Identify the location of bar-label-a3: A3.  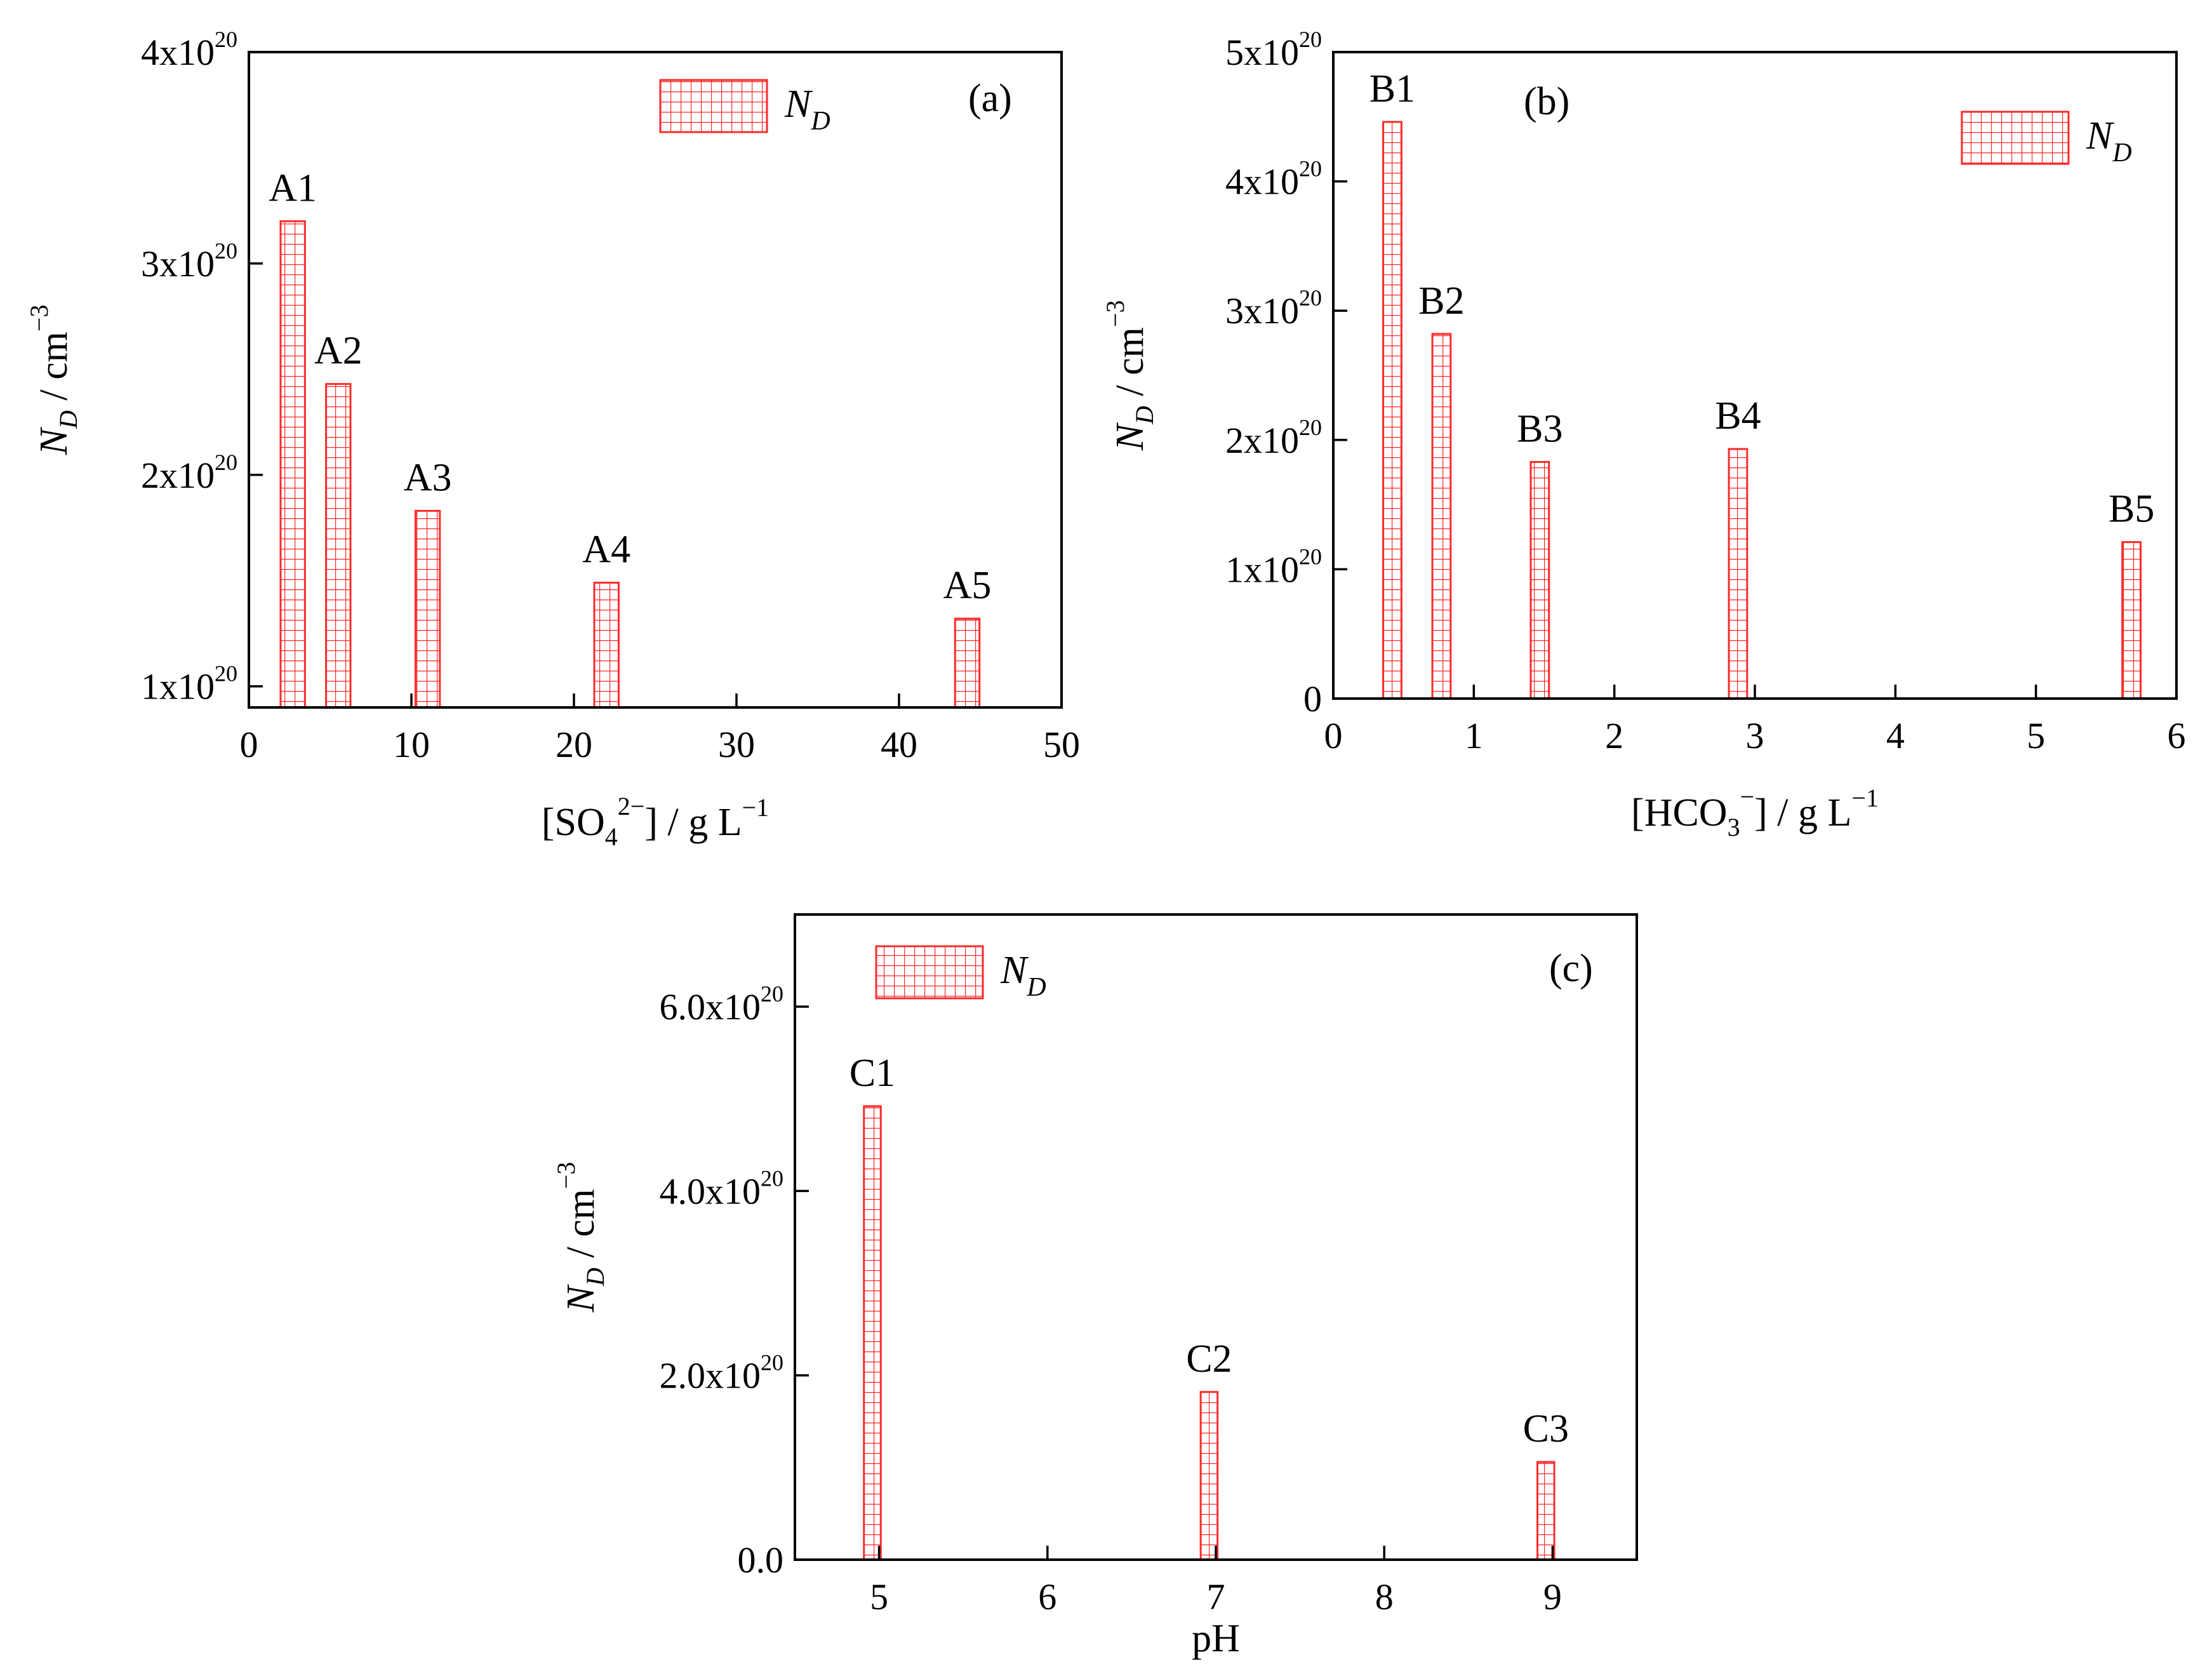
(428, 477).